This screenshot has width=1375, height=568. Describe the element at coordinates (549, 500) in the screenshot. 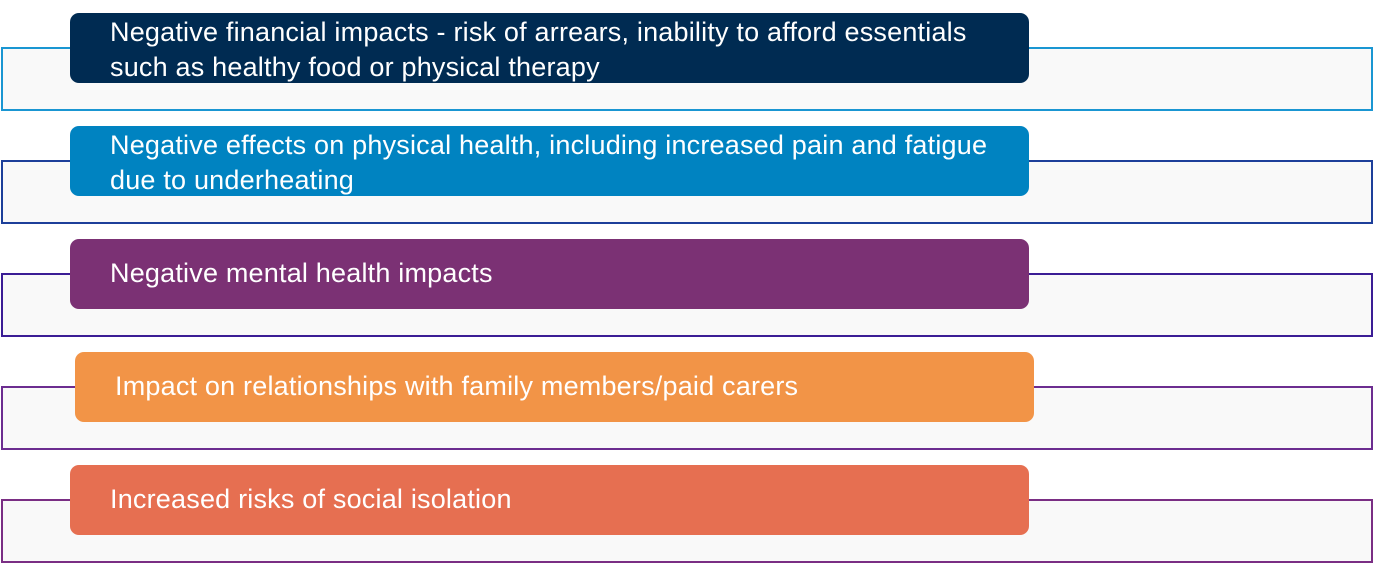

I see `impact-item-label-box: Increased risks of social isolation` at that location.